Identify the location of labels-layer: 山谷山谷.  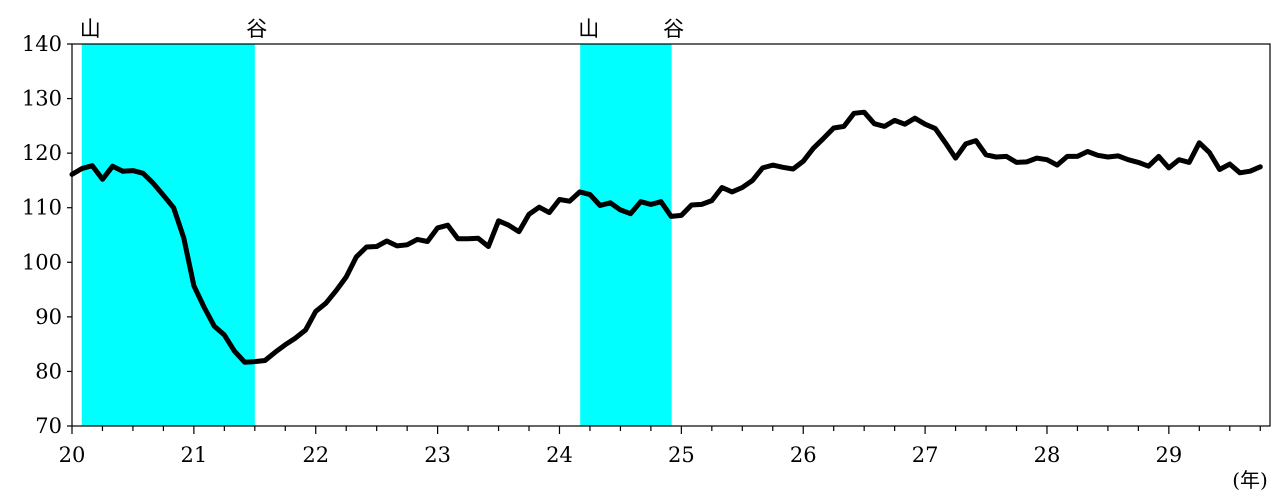
(382, 29).